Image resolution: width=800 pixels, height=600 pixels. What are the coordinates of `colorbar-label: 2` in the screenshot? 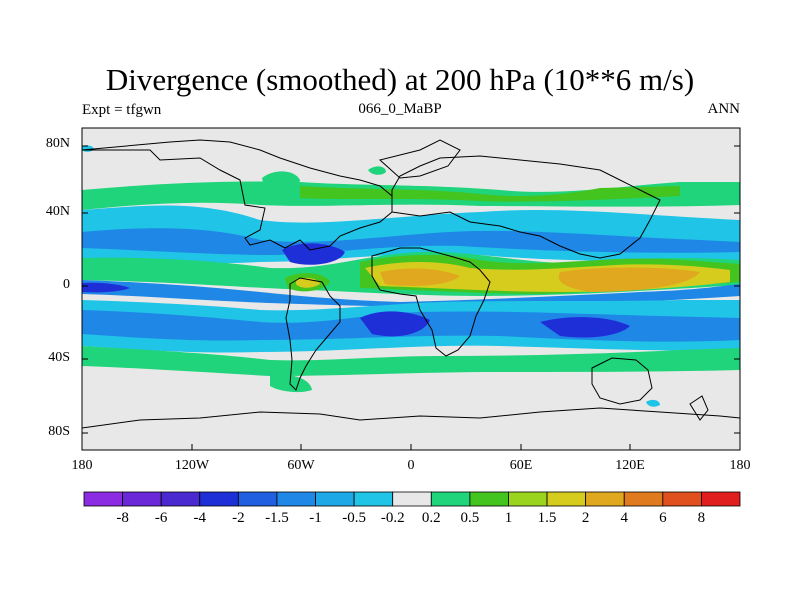 It's located at (585, 518).